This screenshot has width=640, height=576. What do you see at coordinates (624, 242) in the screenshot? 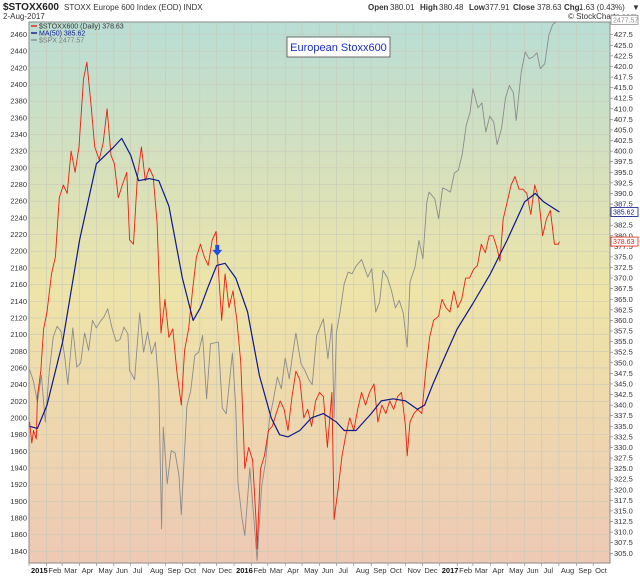
I see `last-value-label-stoxx: 378.63` at bounding box center [624, 242].